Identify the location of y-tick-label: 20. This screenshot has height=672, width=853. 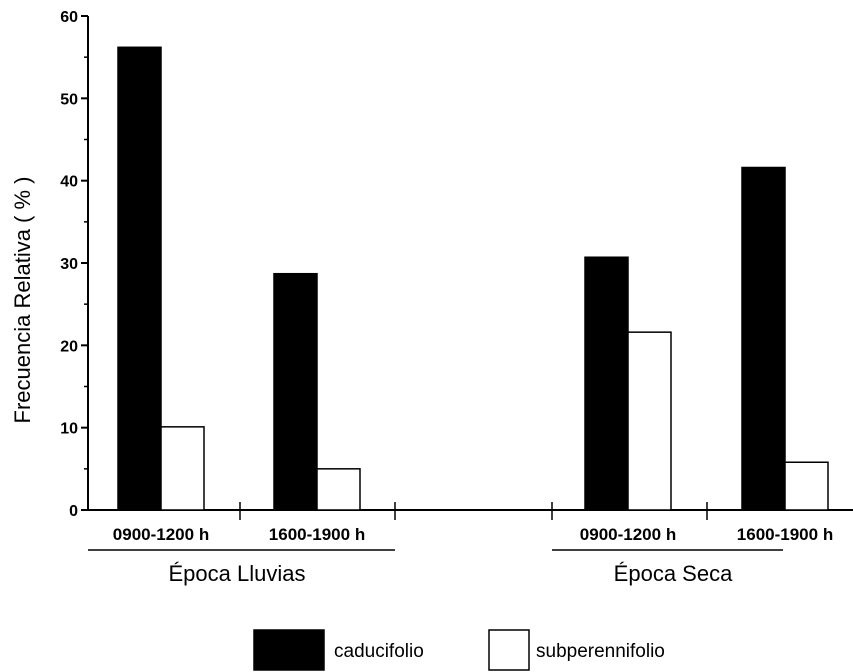
(69, 346).